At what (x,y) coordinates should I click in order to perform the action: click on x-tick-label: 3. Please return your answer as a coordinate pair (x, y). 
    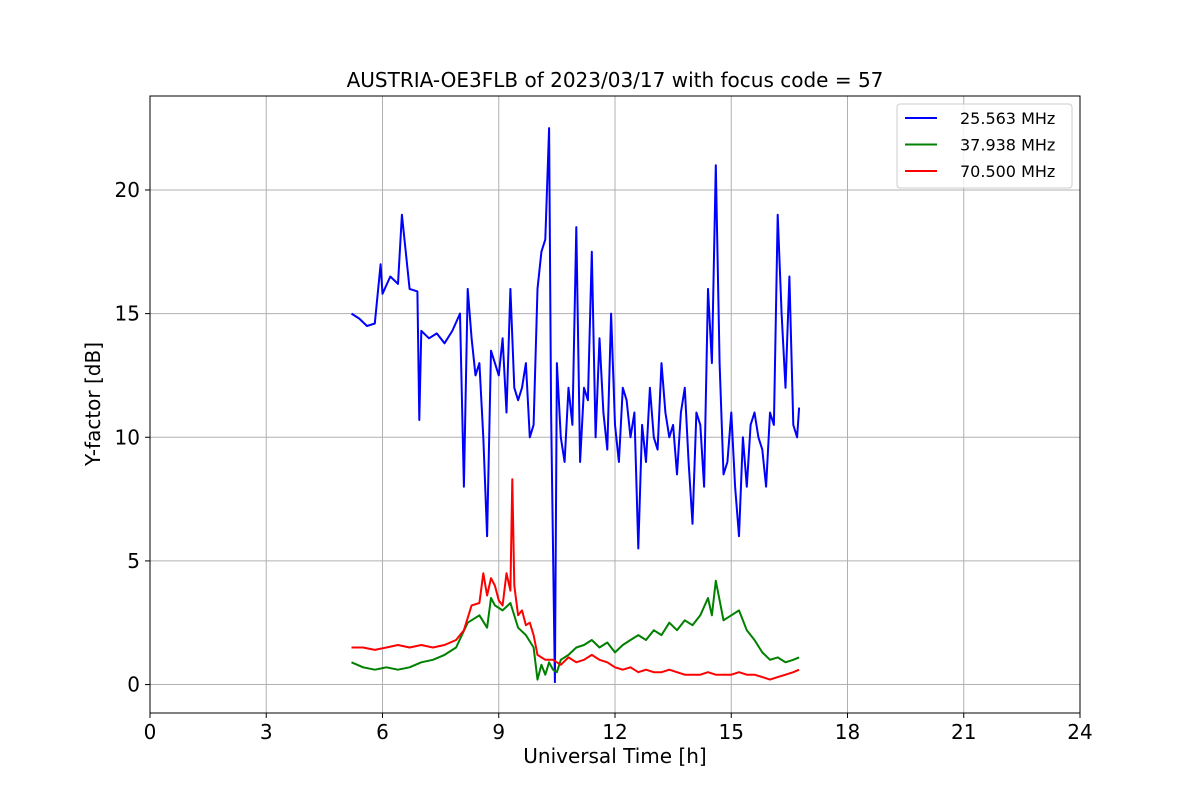
    Looking at the image, I should click on (266, 732).